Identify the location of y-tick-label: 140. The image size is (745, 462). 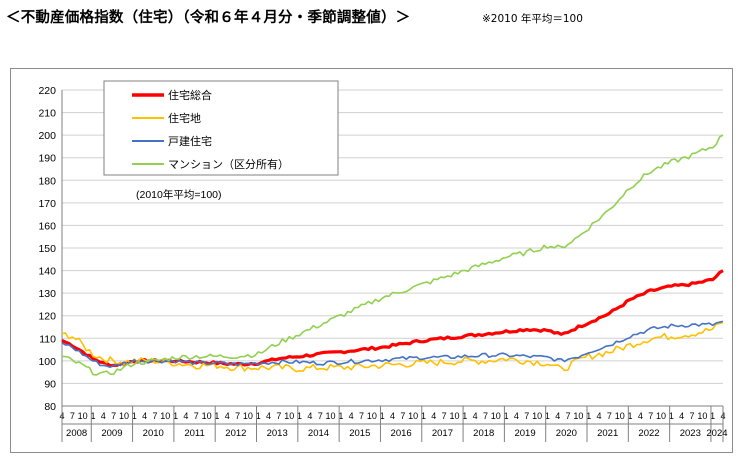
(47, 272).